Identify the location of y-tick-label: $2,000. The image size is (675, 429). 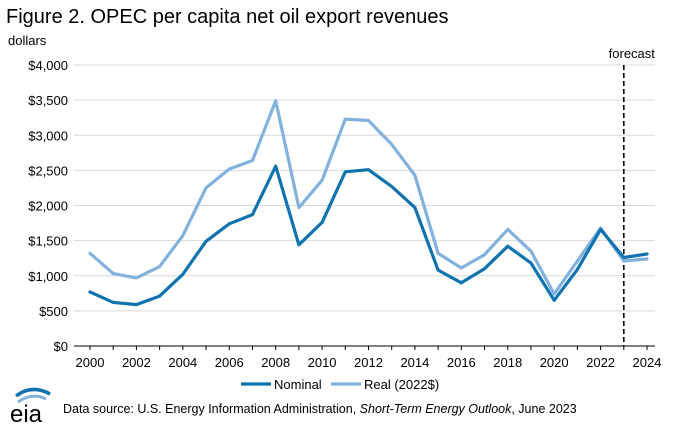
(48, 206).